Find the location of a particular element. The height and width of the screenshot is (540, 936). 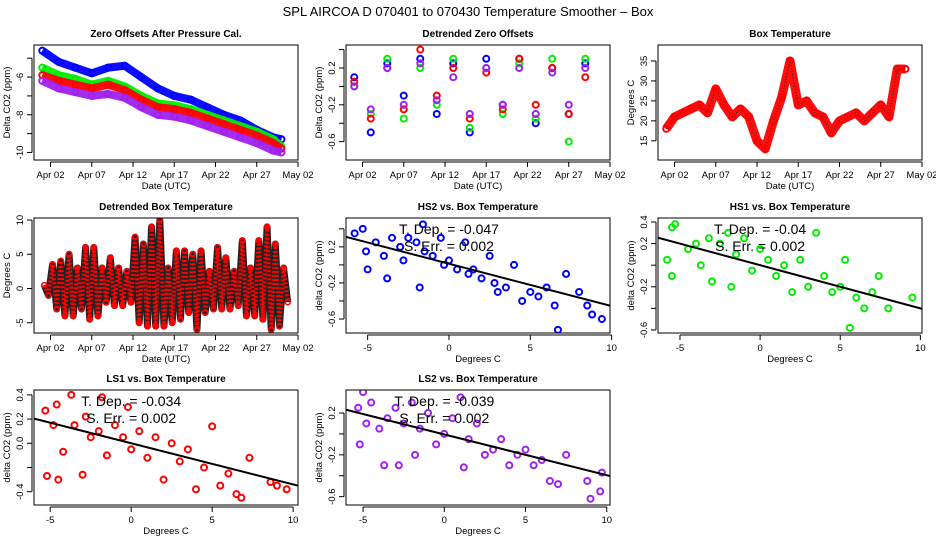

x-tick-label: 10 is located at coordinates (293, 520).